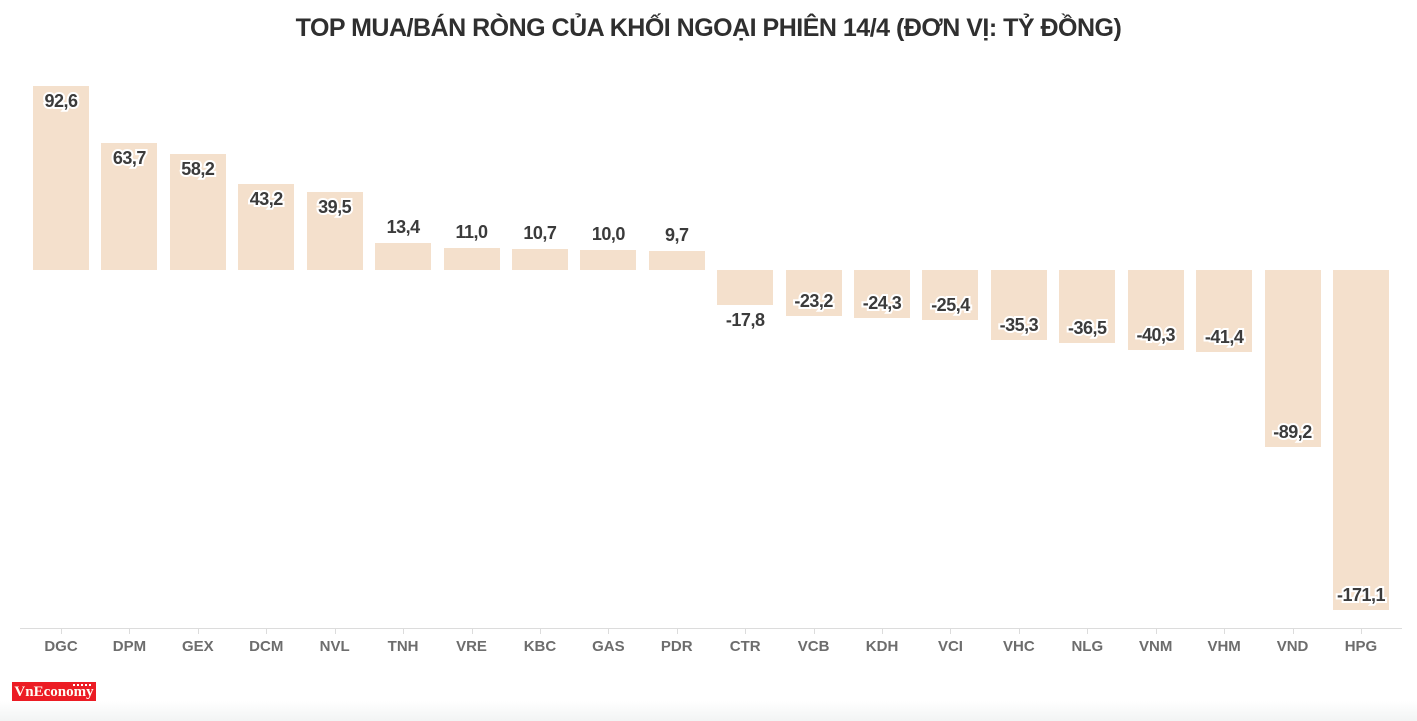 The image size is (1417, 721). What do you see at coordinates (676, 646) in the screenshot?
I see `x-axis-label-PDR: PDR` at bounding box center [676, 646].